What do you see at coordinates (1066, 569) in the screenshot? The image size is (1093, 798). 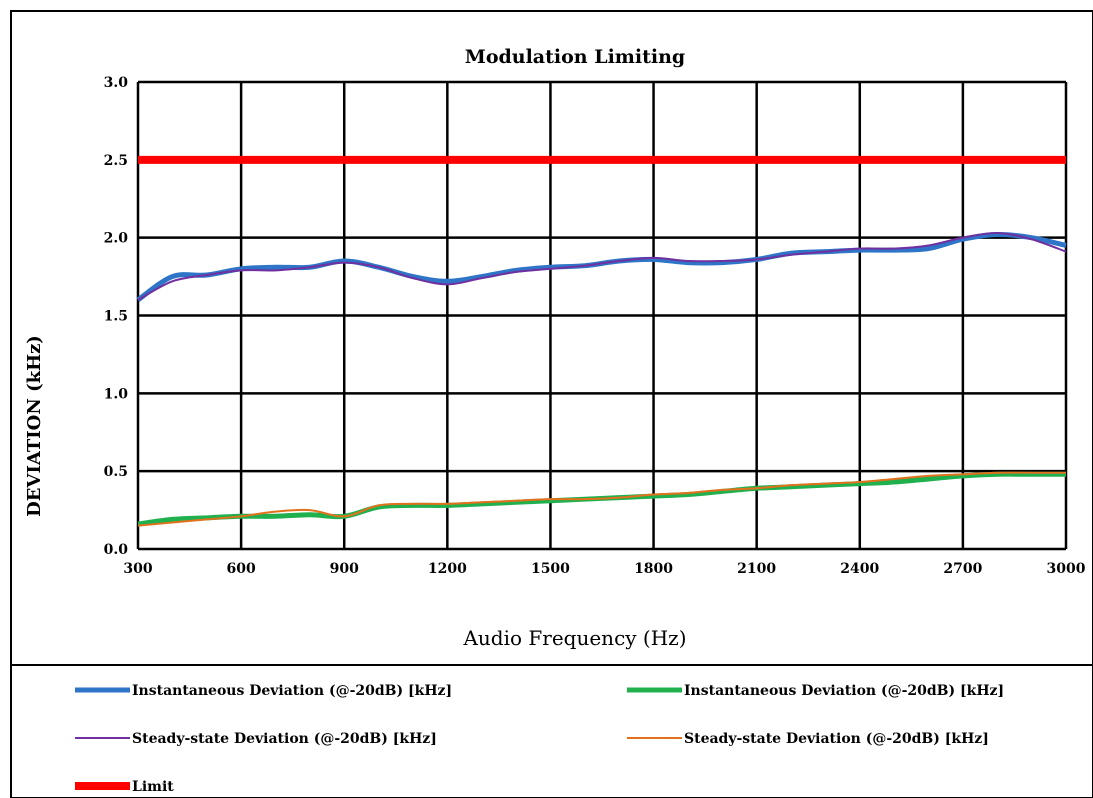 I see `x-tick-label: 3000` at bounding box center [1066, 569].